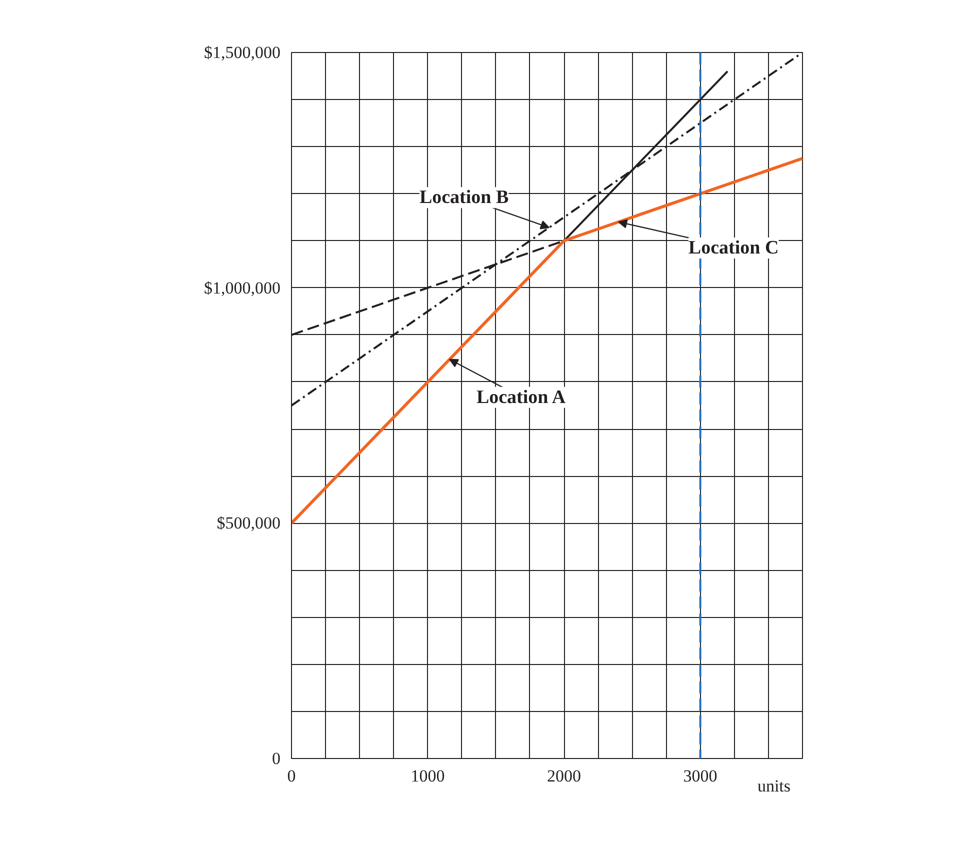 The height and width of the screenshot is (850, 964). Describe the element at coordinates (700, 776) in the screenshot. I see `x-tick-label: 3000` at that location.